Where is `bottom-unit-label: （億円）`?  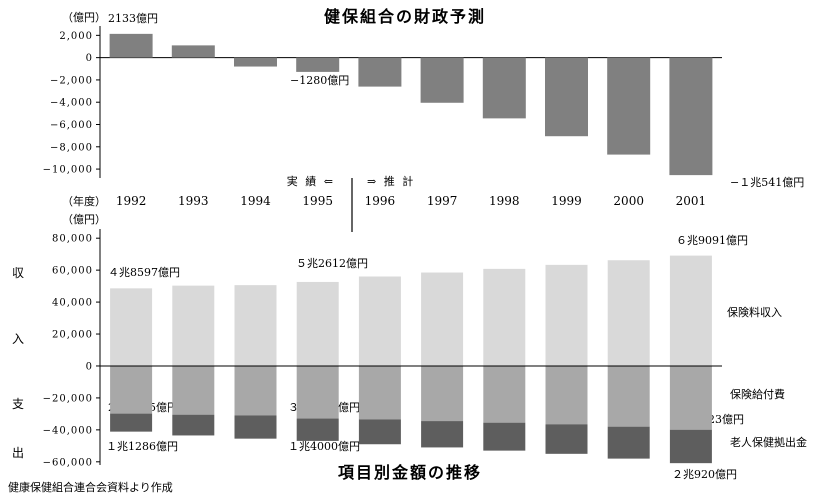 bottom-unit-label: （億円） is located at coordinates (84, 219).